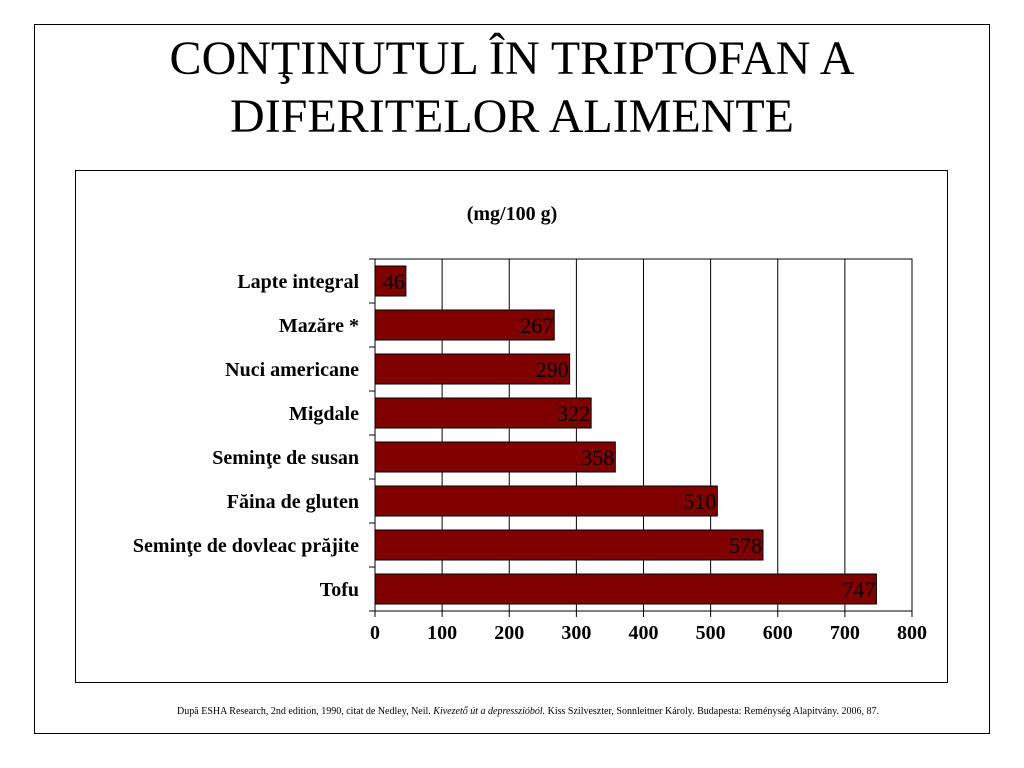  I want to click on x-tick-label: 100, so click(442, 633).